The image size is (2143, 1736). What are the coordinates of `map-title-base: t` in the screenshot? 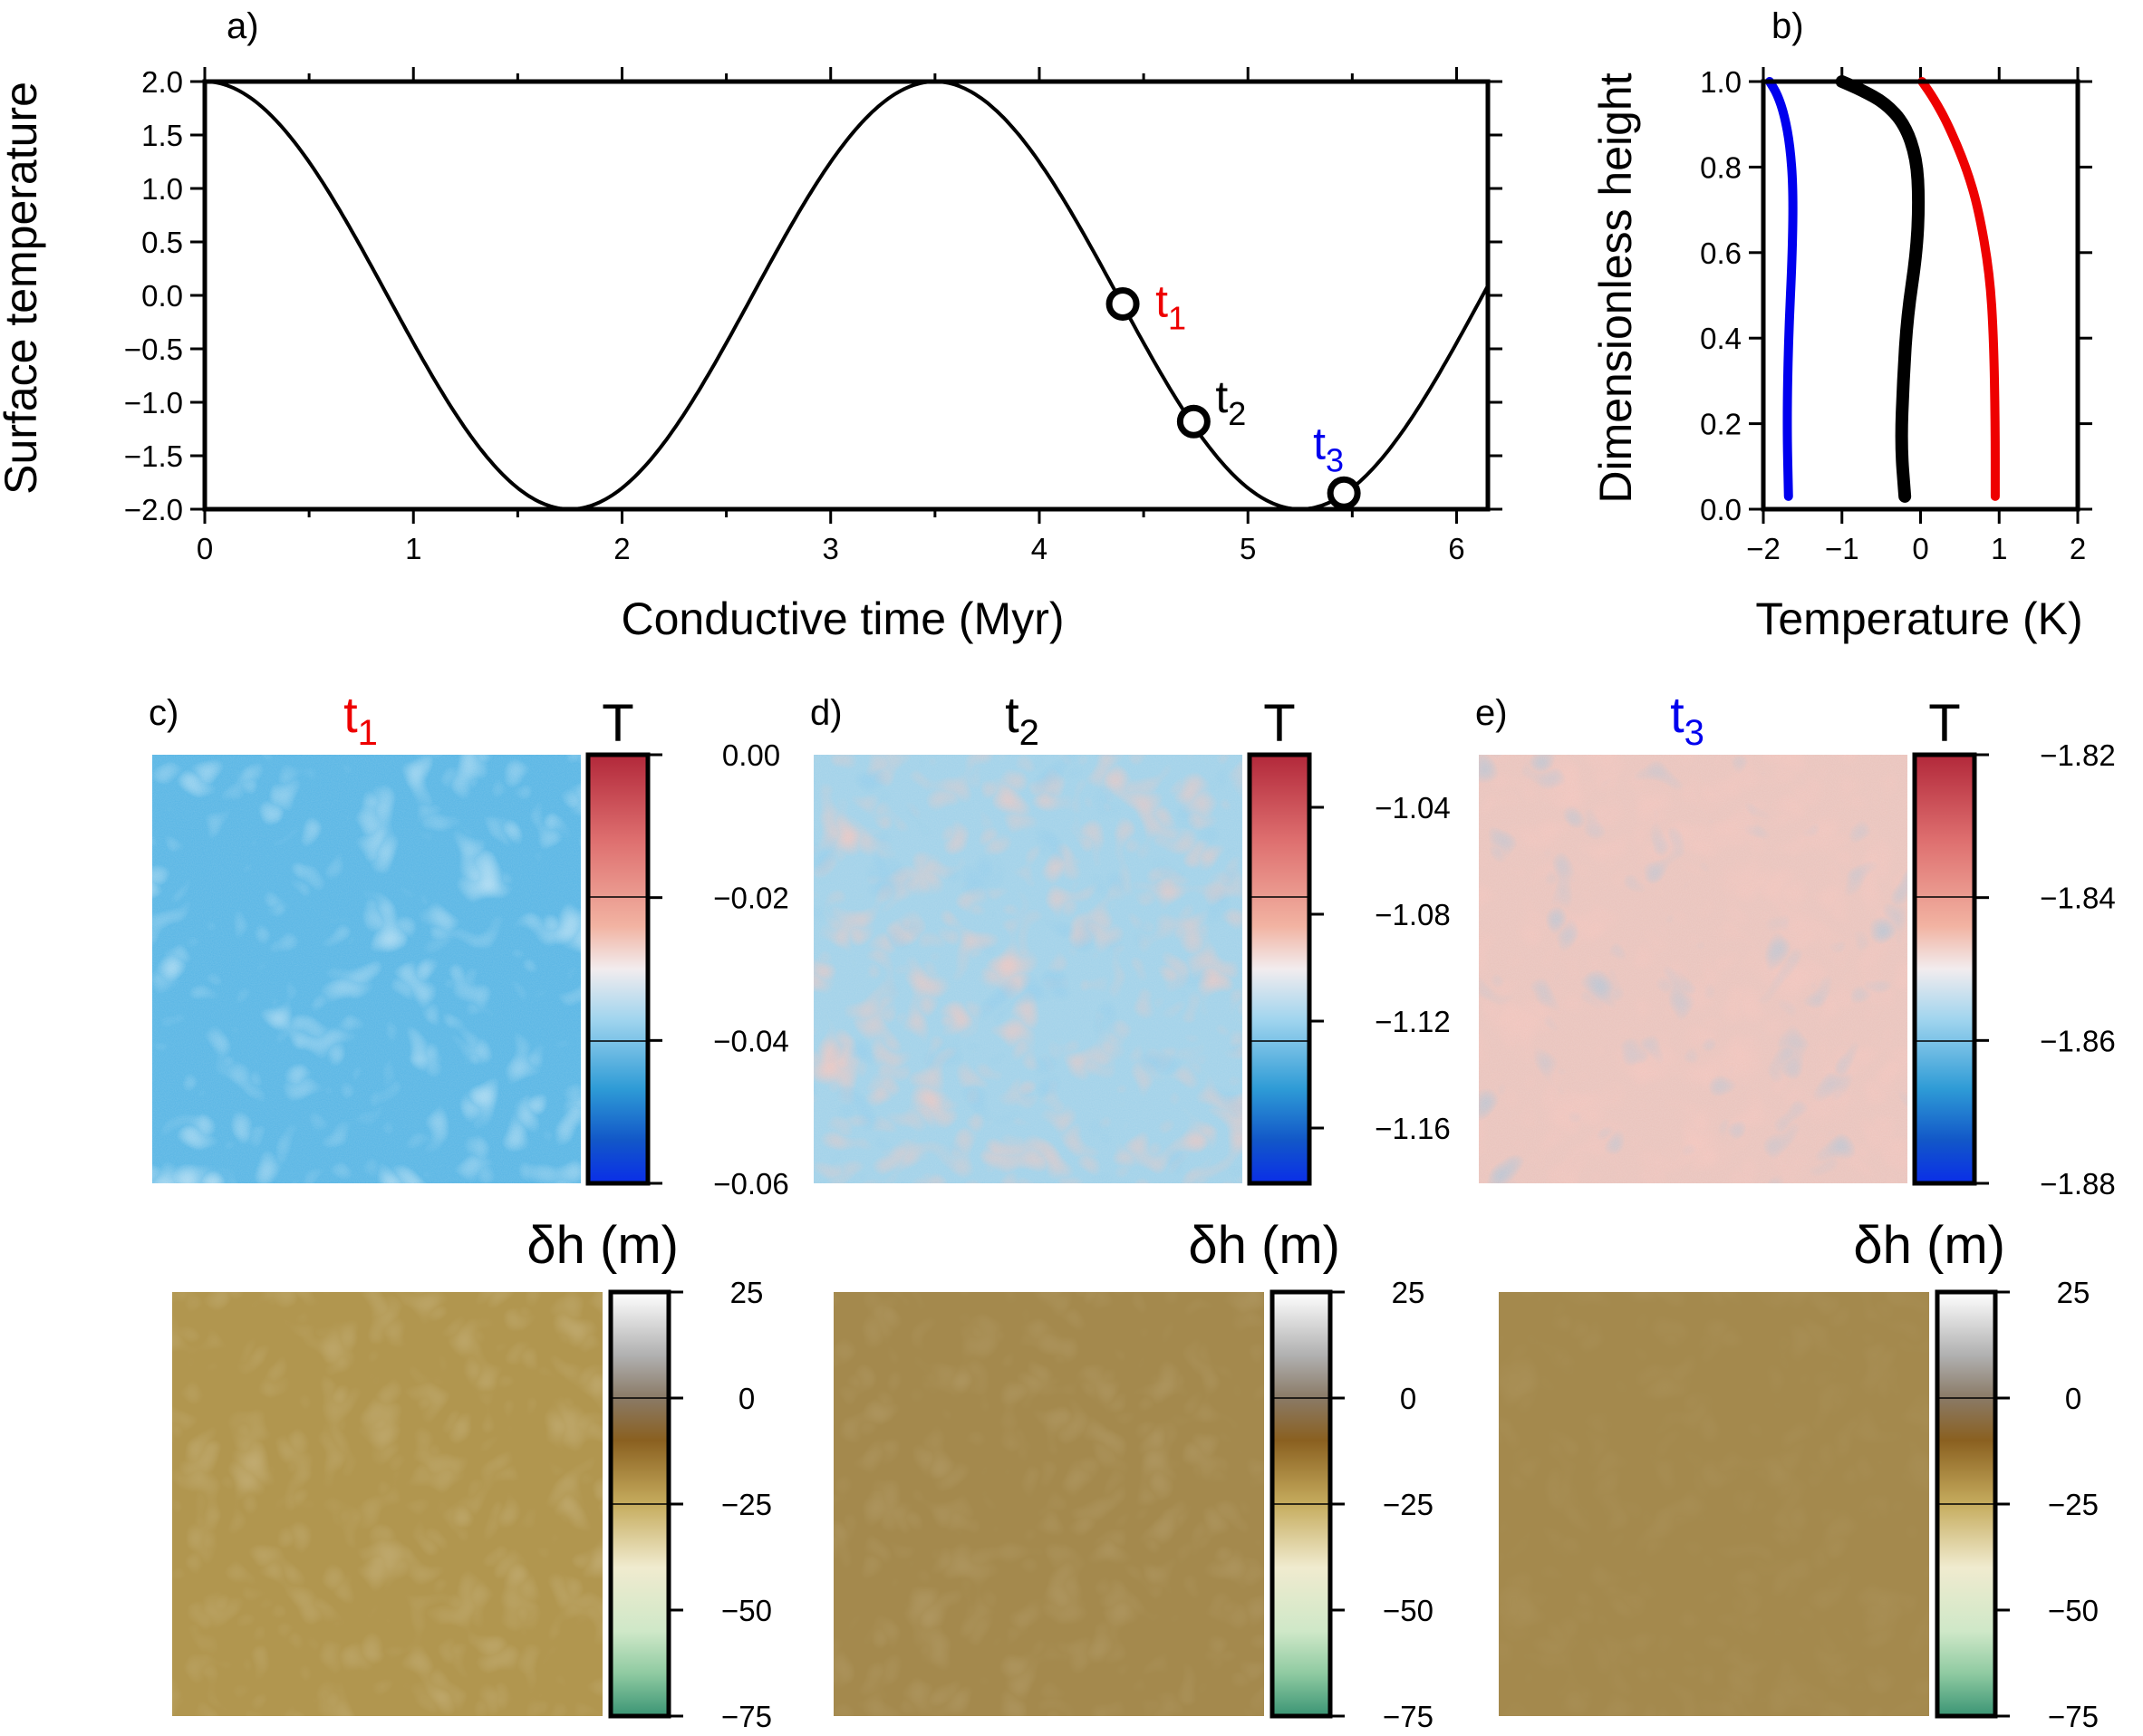 It's located at (1012, 714).